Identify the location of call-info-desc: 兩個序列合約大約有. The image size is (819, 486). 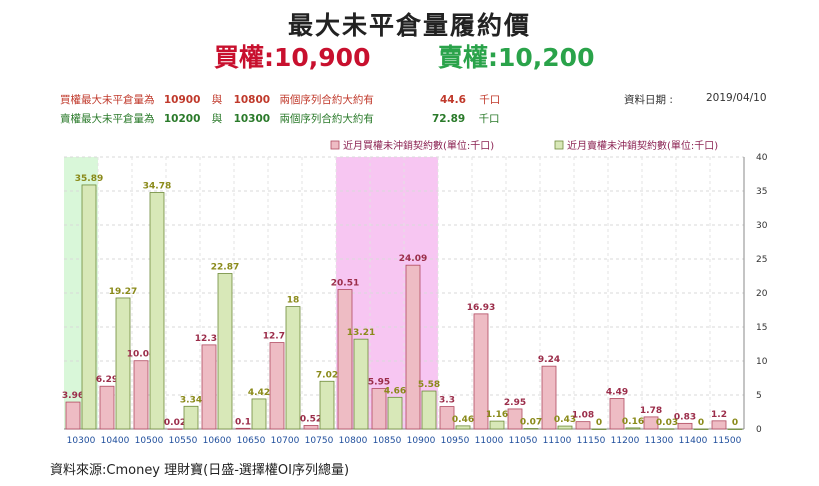
(326, 100).